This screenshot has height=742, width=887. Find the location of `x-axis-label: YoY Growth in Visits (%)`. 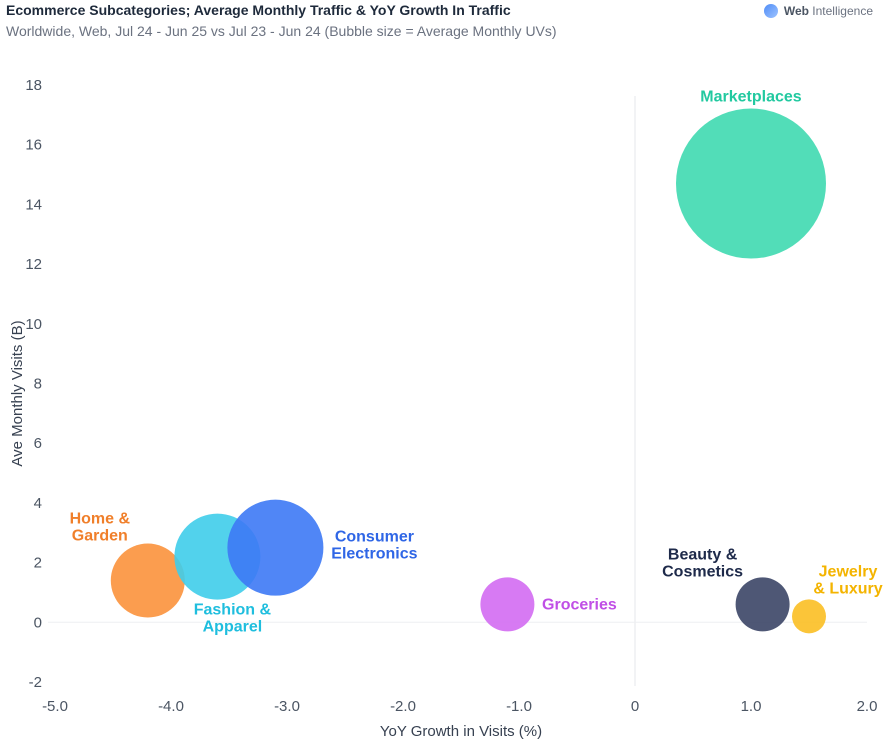

x-axis-label: YoY Growth in Visits (%) is located at coordinates (461, 731).